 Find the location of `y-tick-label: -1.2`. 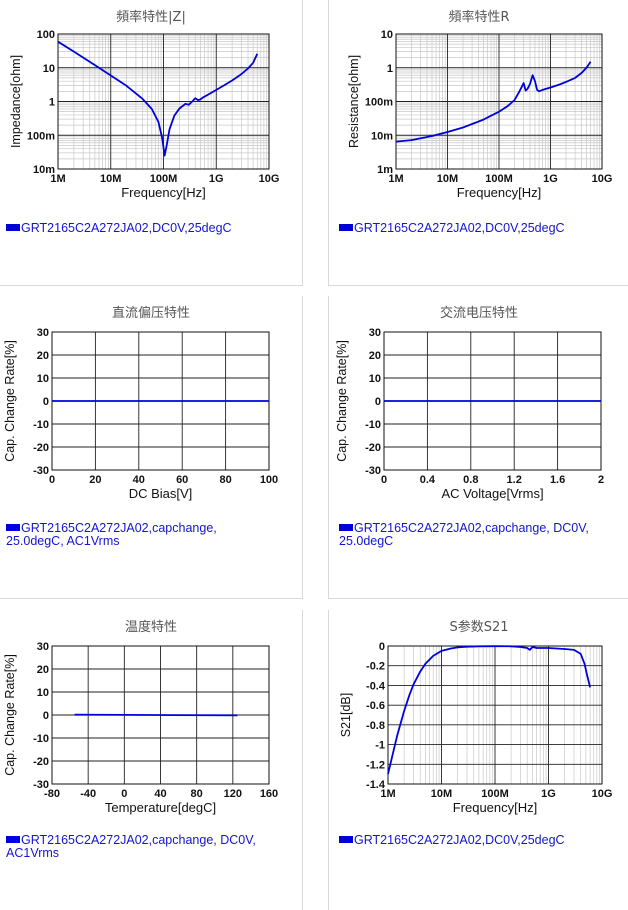

y-tick-label: -1.2 is located at coordinates (375, 765).